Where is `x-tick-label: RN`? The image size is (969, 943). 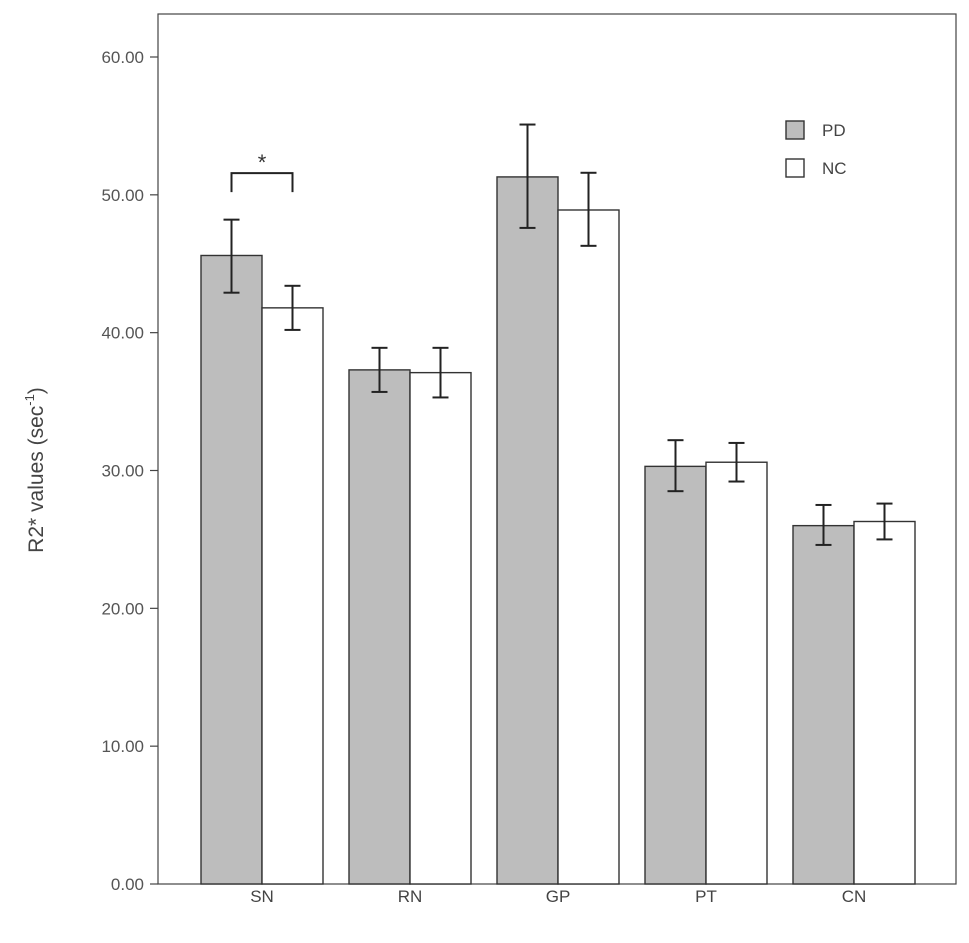 x-tick-label: RN is located at coordinates (410, 896).